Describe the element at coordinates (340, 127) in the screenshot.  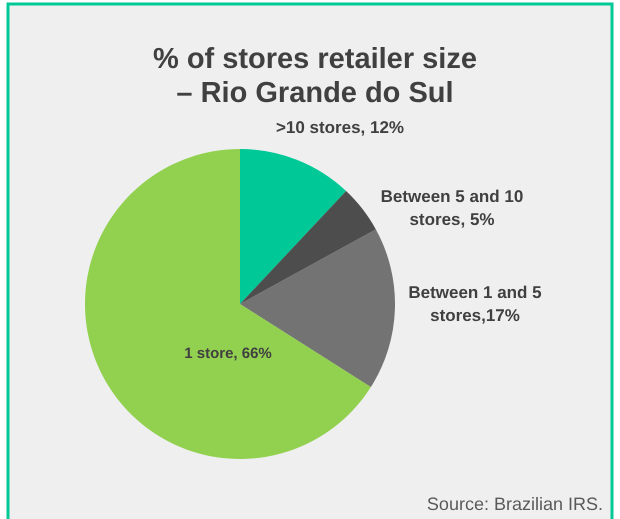
I see `slice-label: >10 stores, 12%` at that location.